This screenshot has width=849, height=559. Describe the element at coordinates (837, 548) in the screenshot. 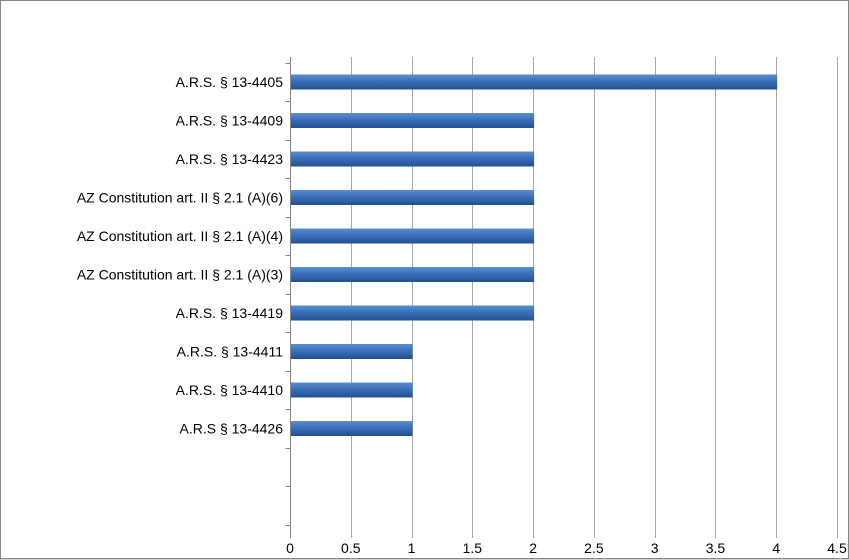

I see `x-tick-label: 4.5` at that location.